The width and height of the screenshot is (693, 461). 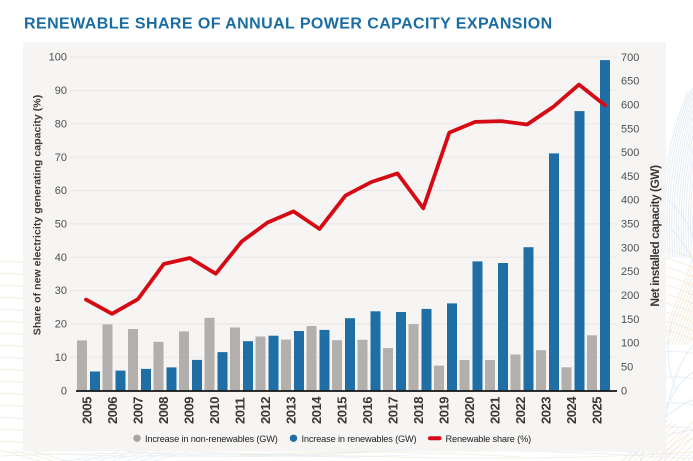 I want to click on svg-text: 2007, so click(x=138, y=410).